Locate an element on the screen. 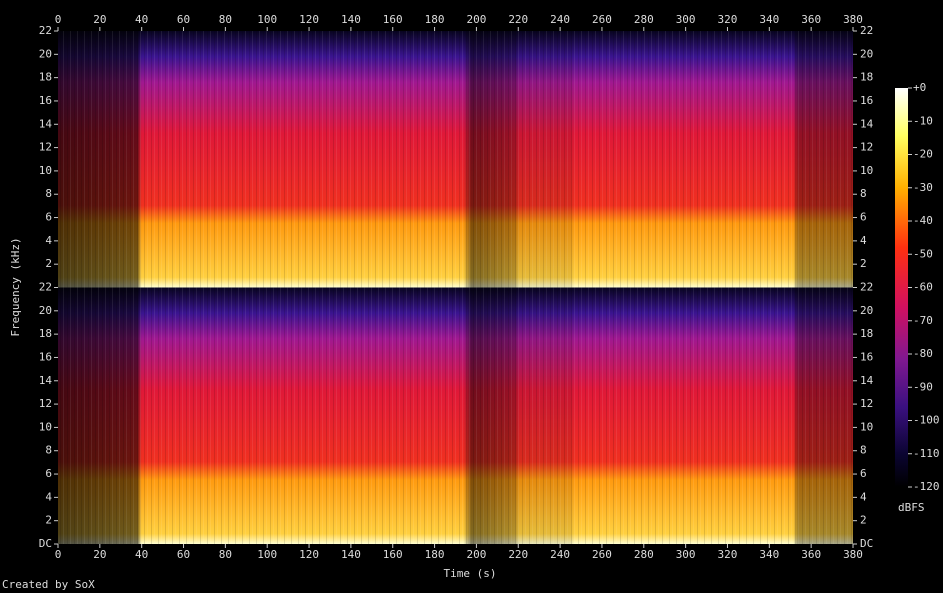  colorbar-tick-label: -50 is located at coordinates (923, 253).